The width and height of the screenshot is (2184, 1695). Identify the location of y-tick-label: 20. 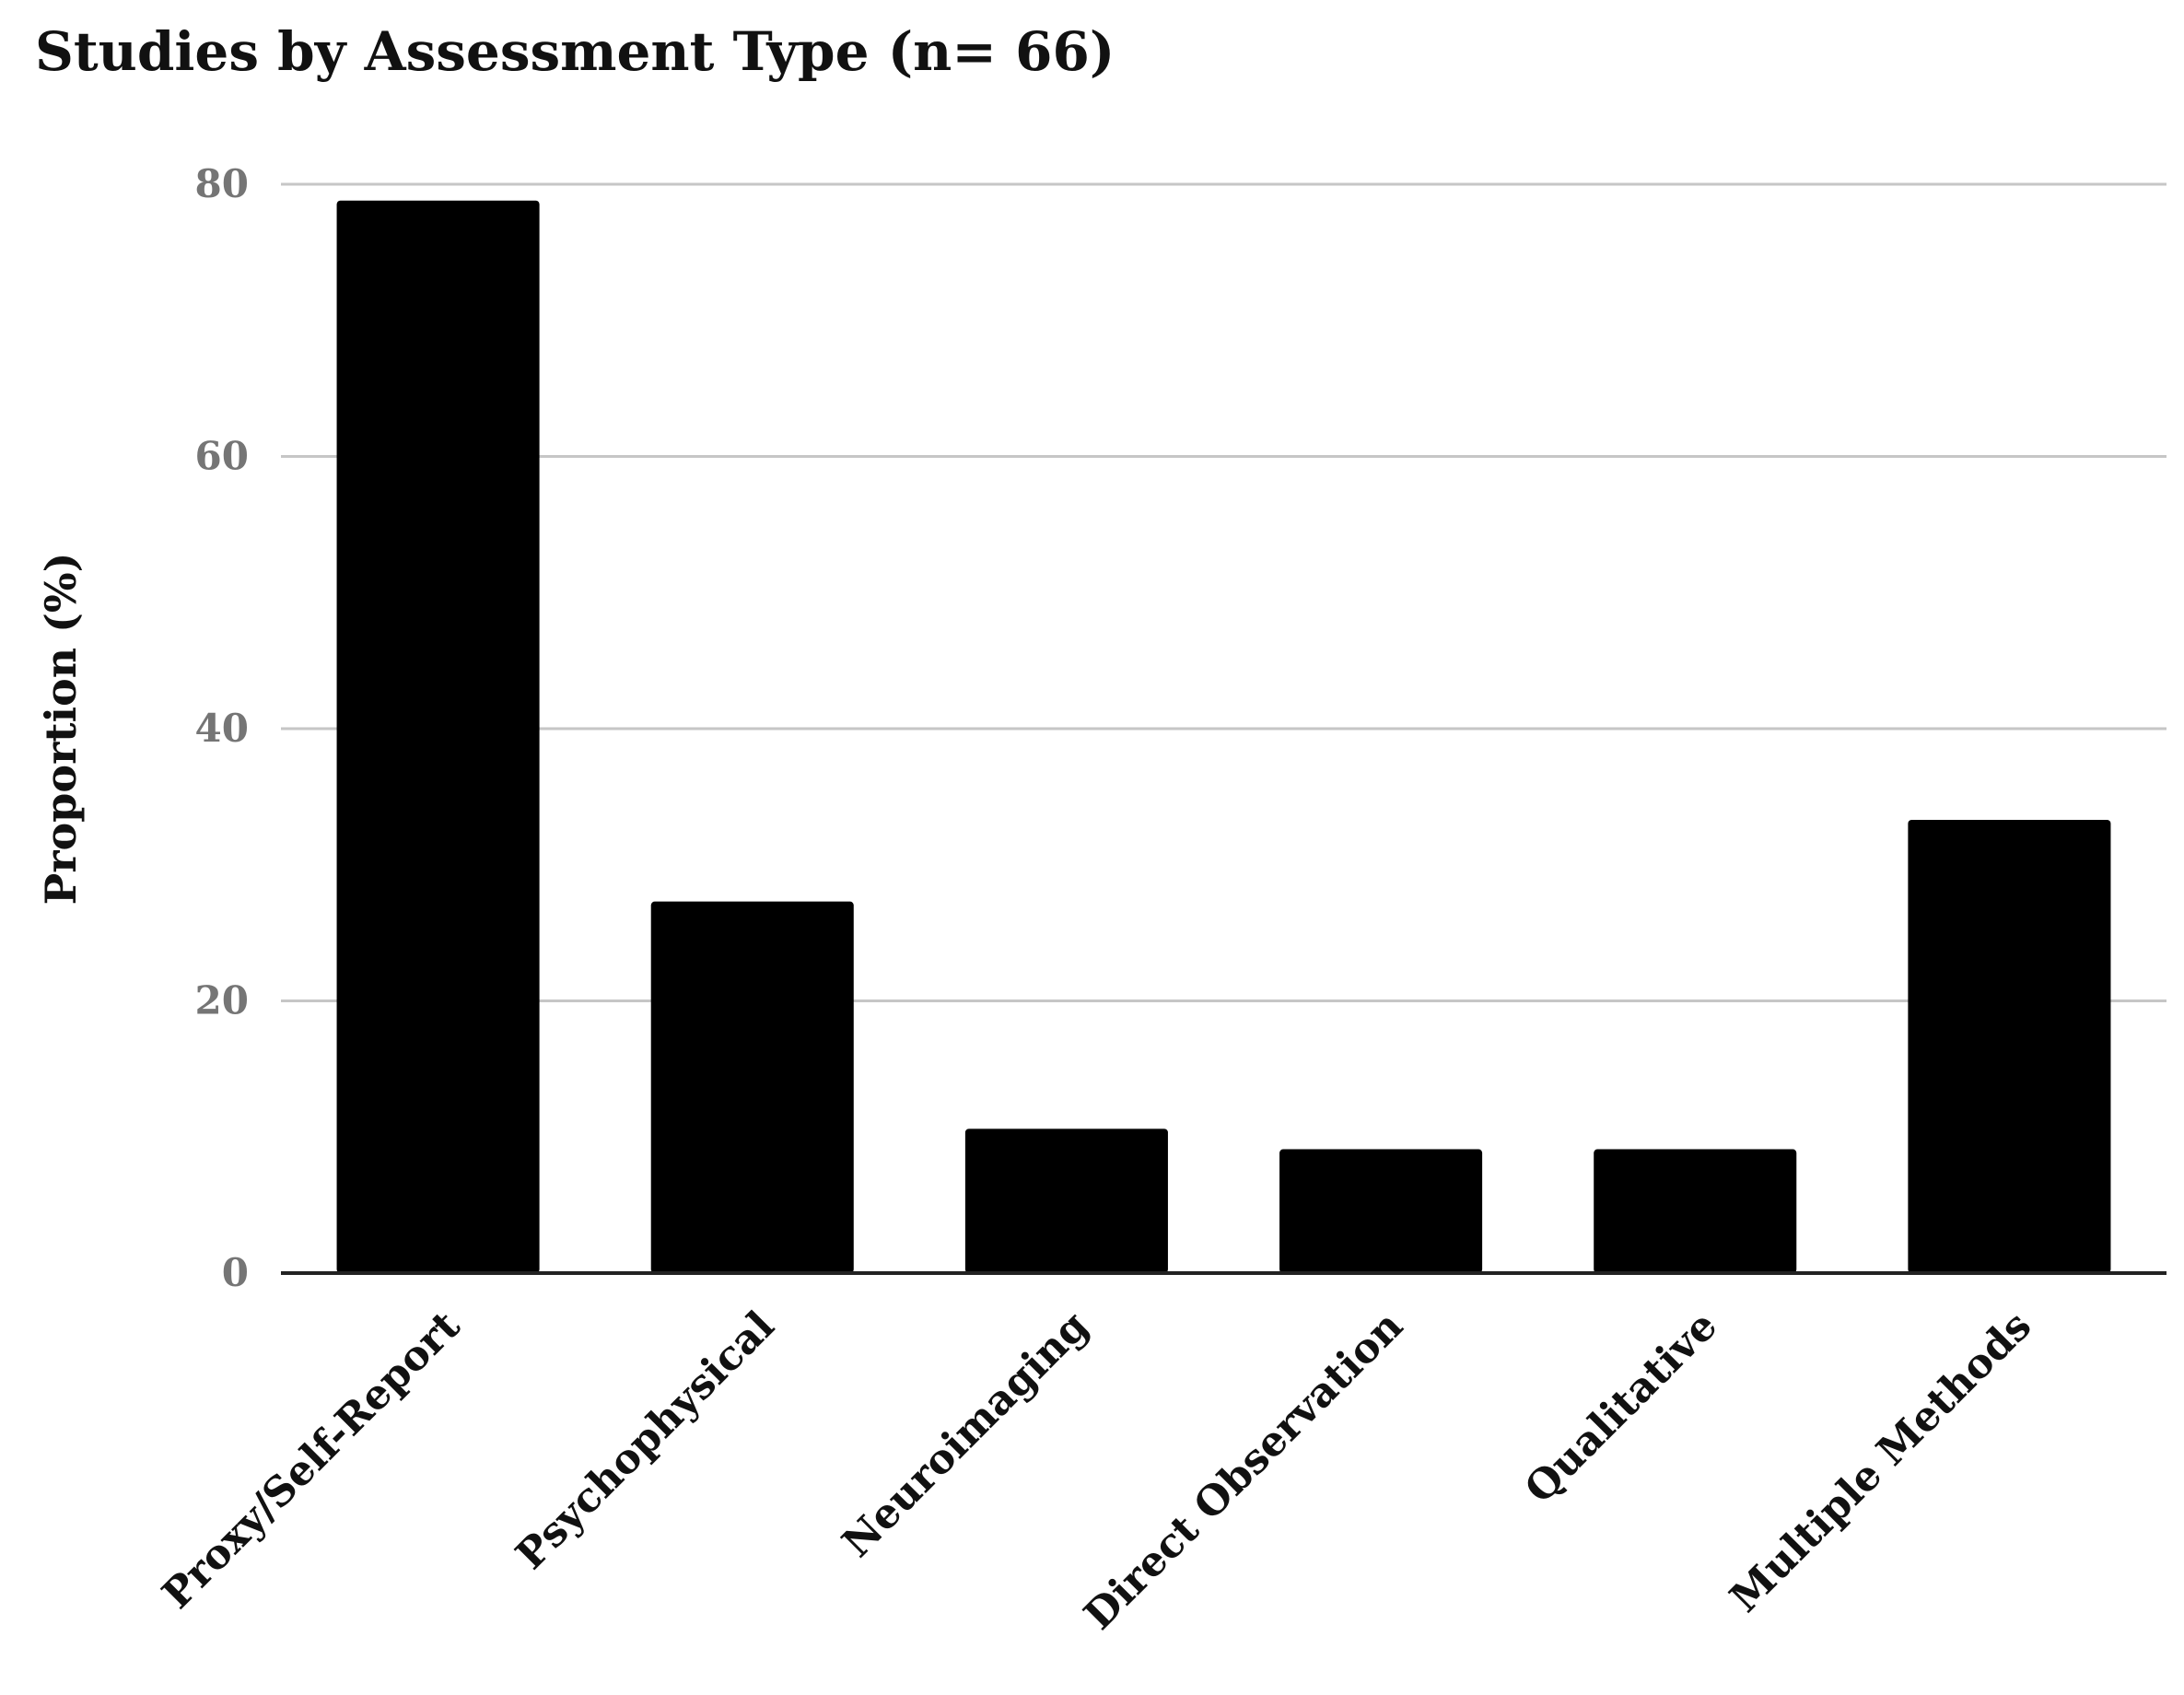
(222, 1001).